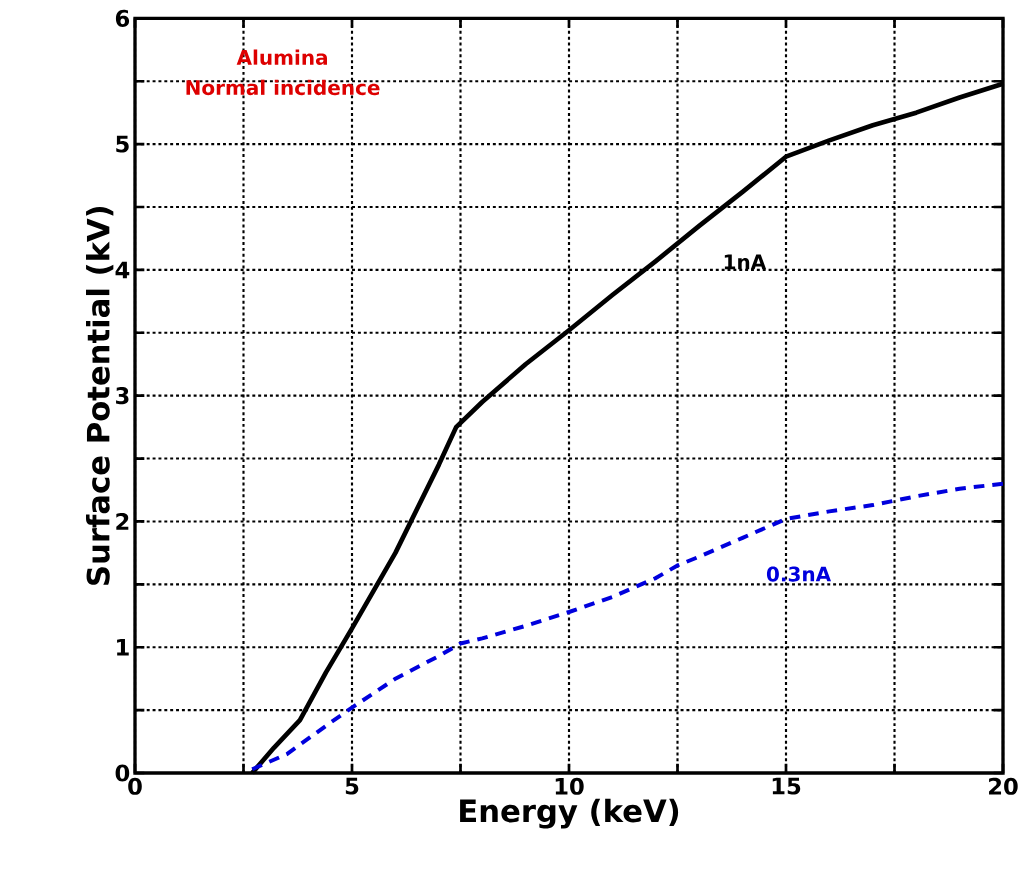 The image size is (1021, 879). What do you see at coordinates (799, 574) in the screenshot?
I see `series-label: 0.3nA` at bounding box center [799, 574].